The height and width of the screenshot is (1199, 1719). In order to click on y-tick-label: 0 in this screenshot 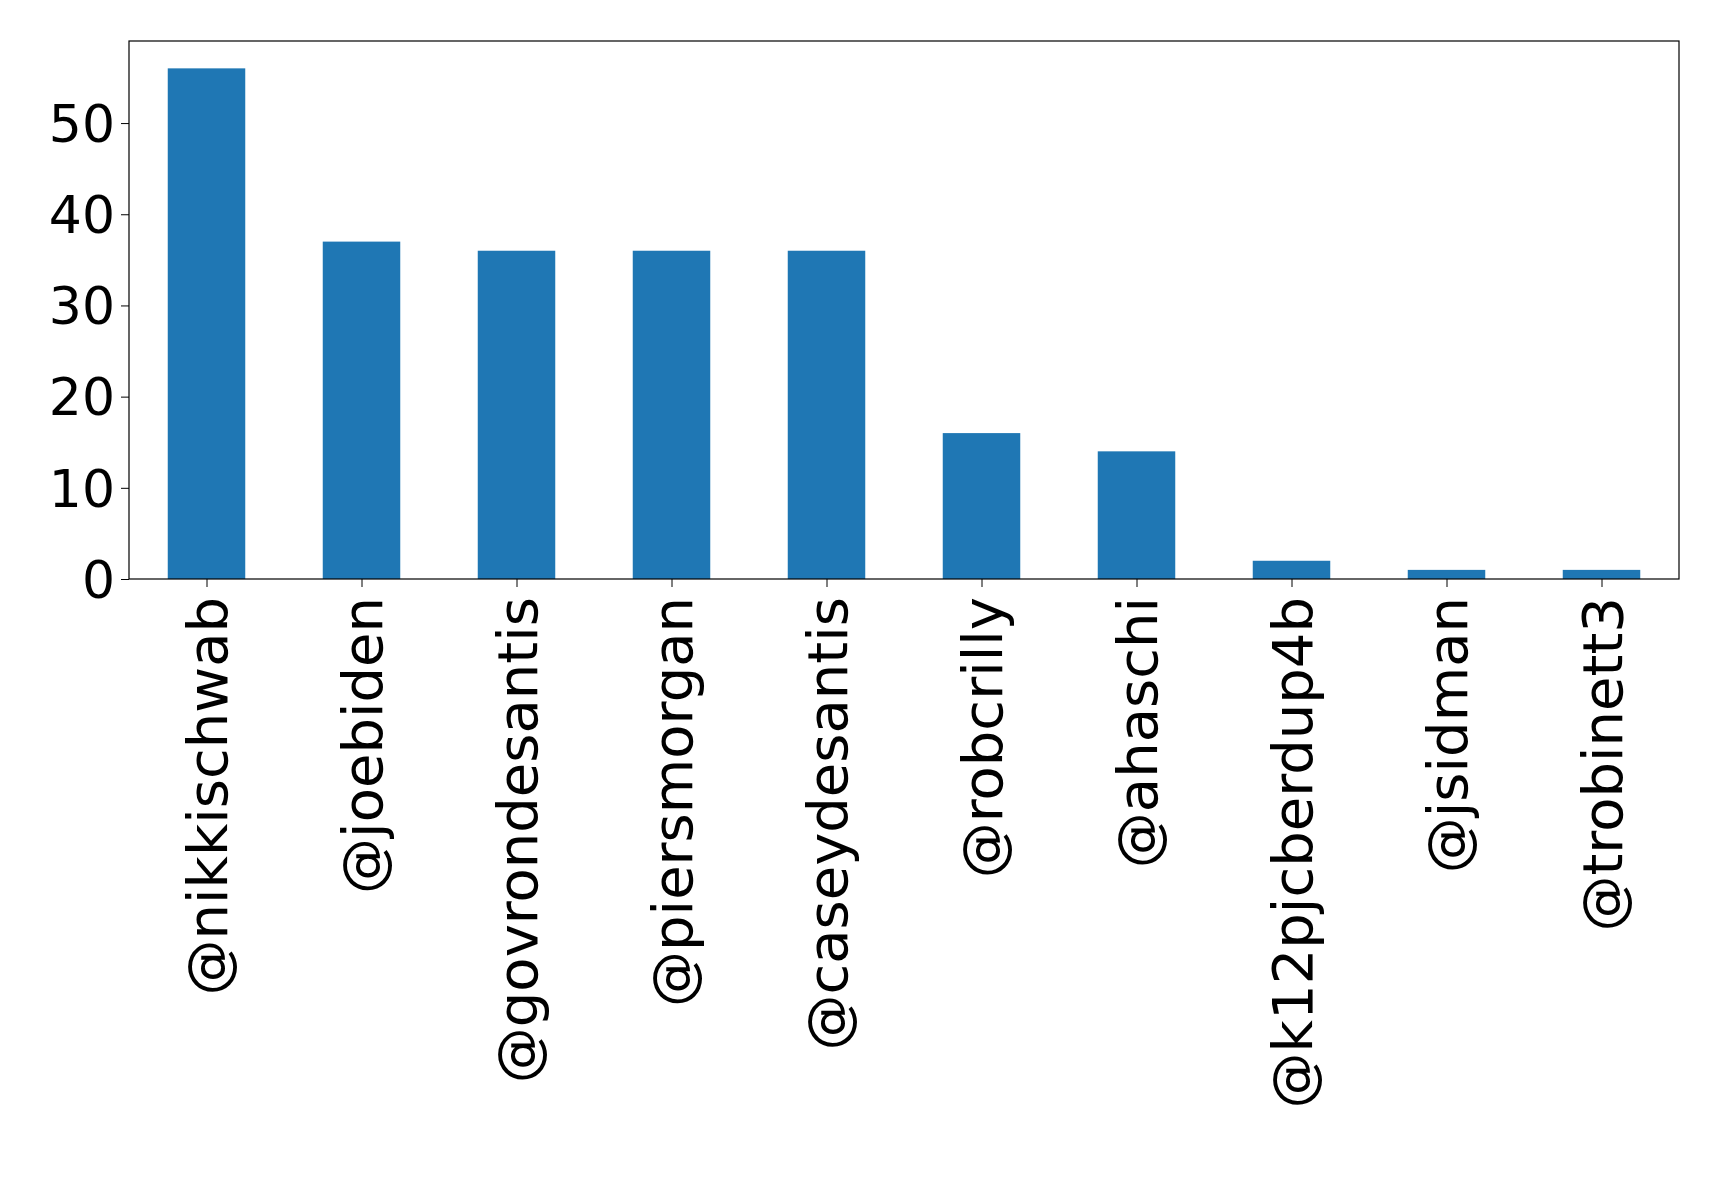, I will do `click(98, 579)`.